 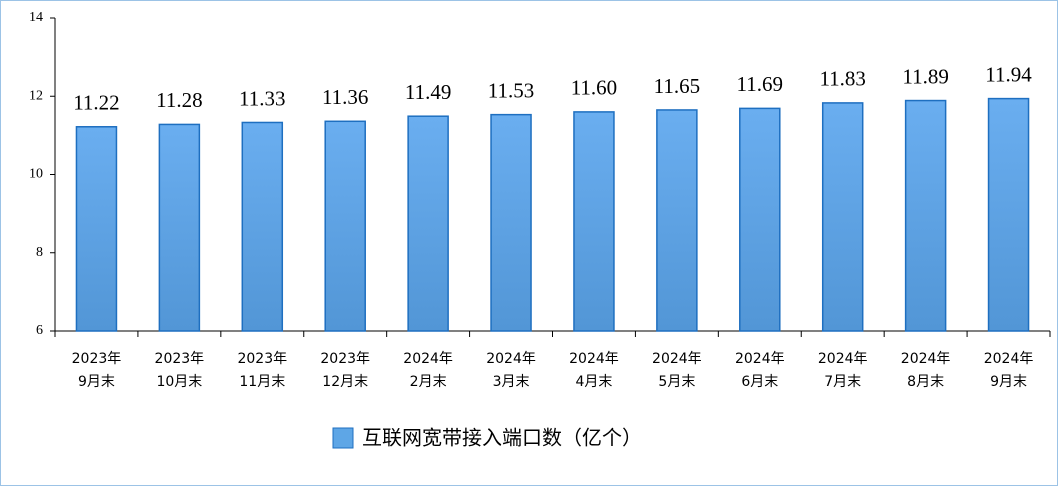 What do you see at coordinates (511, 90) in the screenshot?
I see `value-label: 11.53` at bounding box center [511, 90].